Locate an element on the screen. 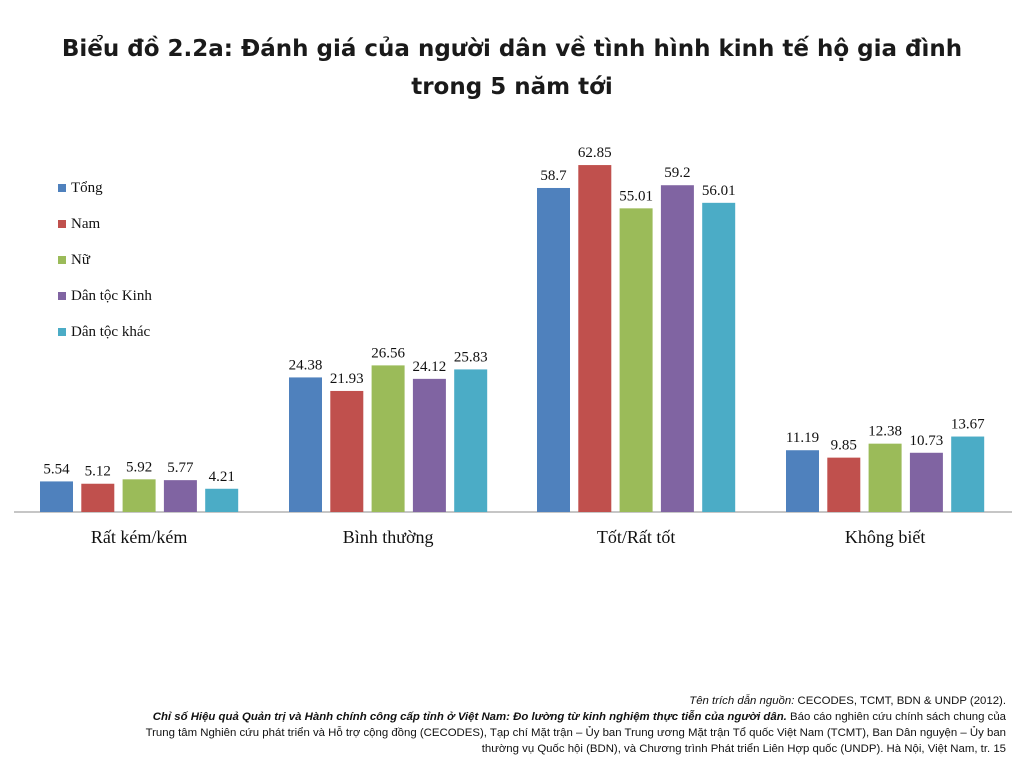 The width and height of the screenshot is (1024, 768). legend-item-dan-toc-kinh: Dân tộc Kinh is located at coordinates (105, 296).